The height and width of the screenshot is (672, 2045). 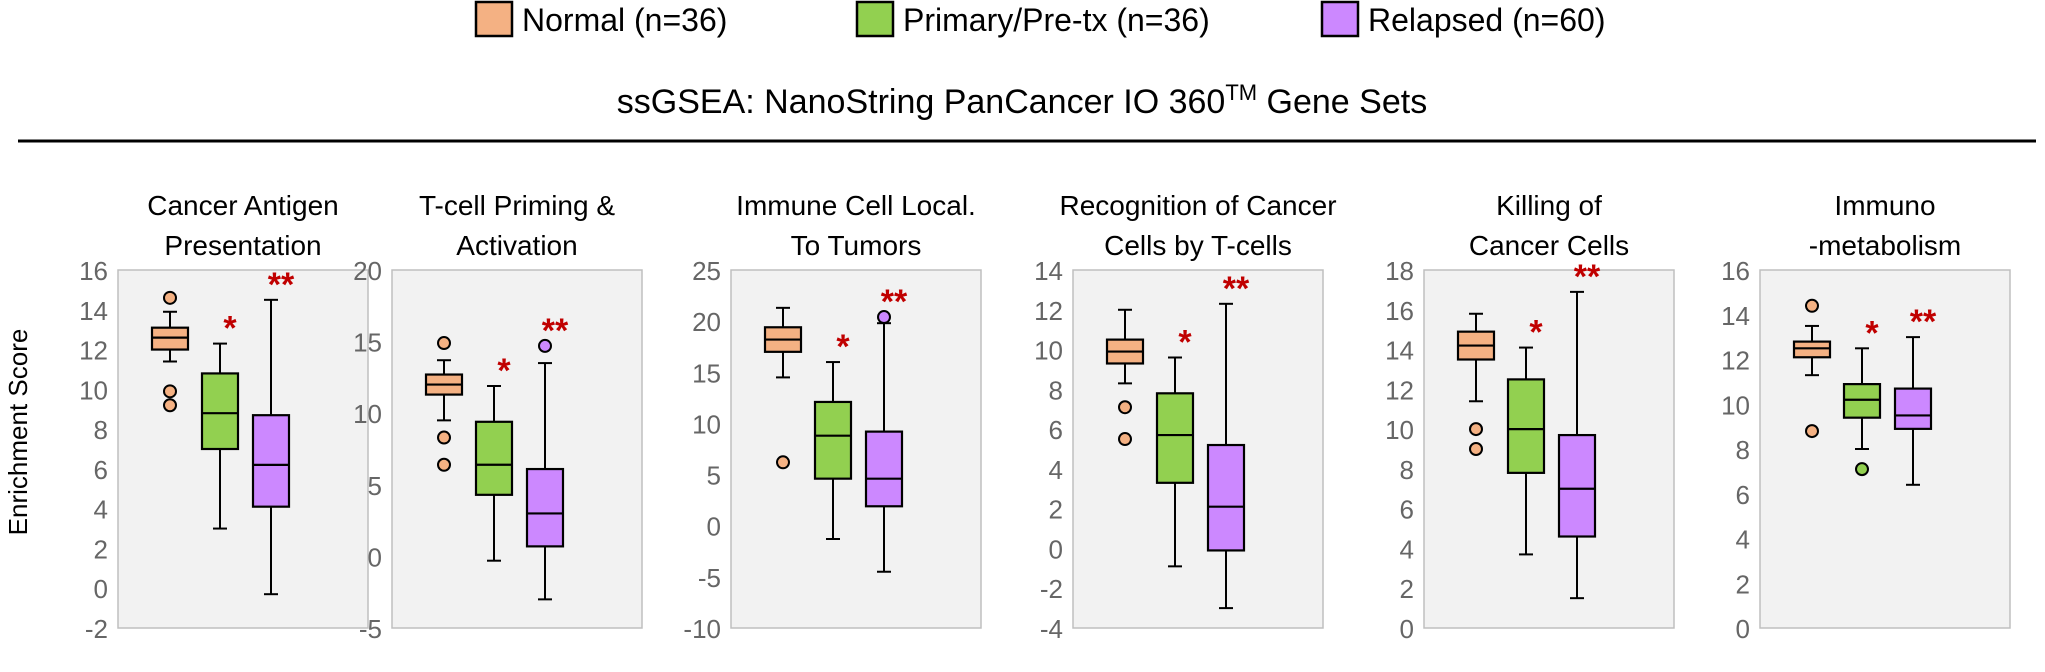 What do you see at coordinates (1549, 245) in the screenshot?
I see `panel-title-line: Cancer Cells` at bounding box center [1549, 245].